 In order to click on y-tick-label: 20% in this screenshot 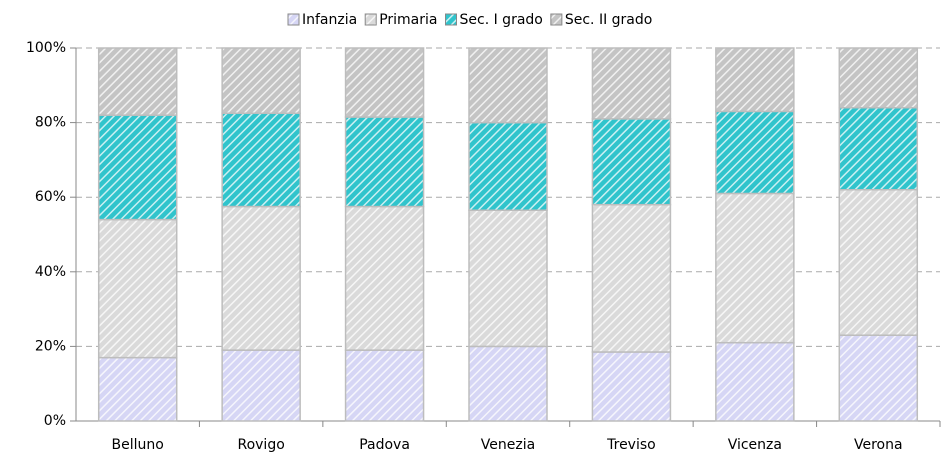, I will do `click(50, 346)`.